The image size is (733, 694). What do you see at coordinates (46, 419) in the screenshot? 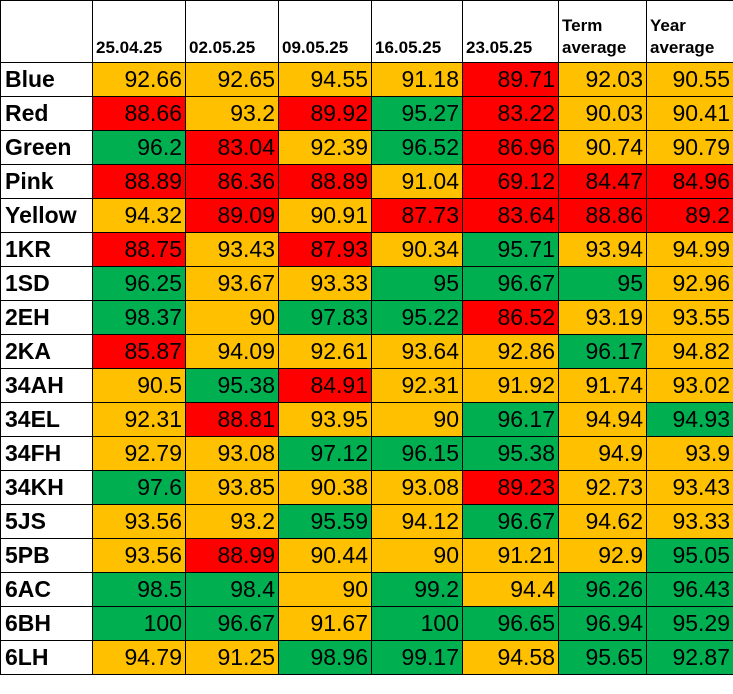
I see `row-label: 34EL` at bounding box center [46, 419].